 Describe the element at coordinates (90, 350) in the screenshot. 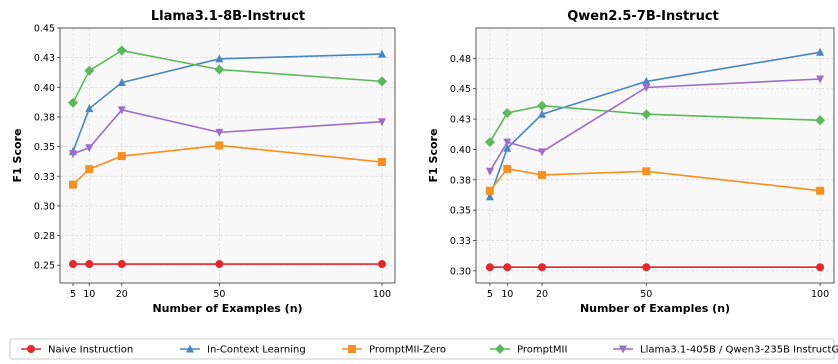

I see `legend-label: Naive Instruction` at that location.